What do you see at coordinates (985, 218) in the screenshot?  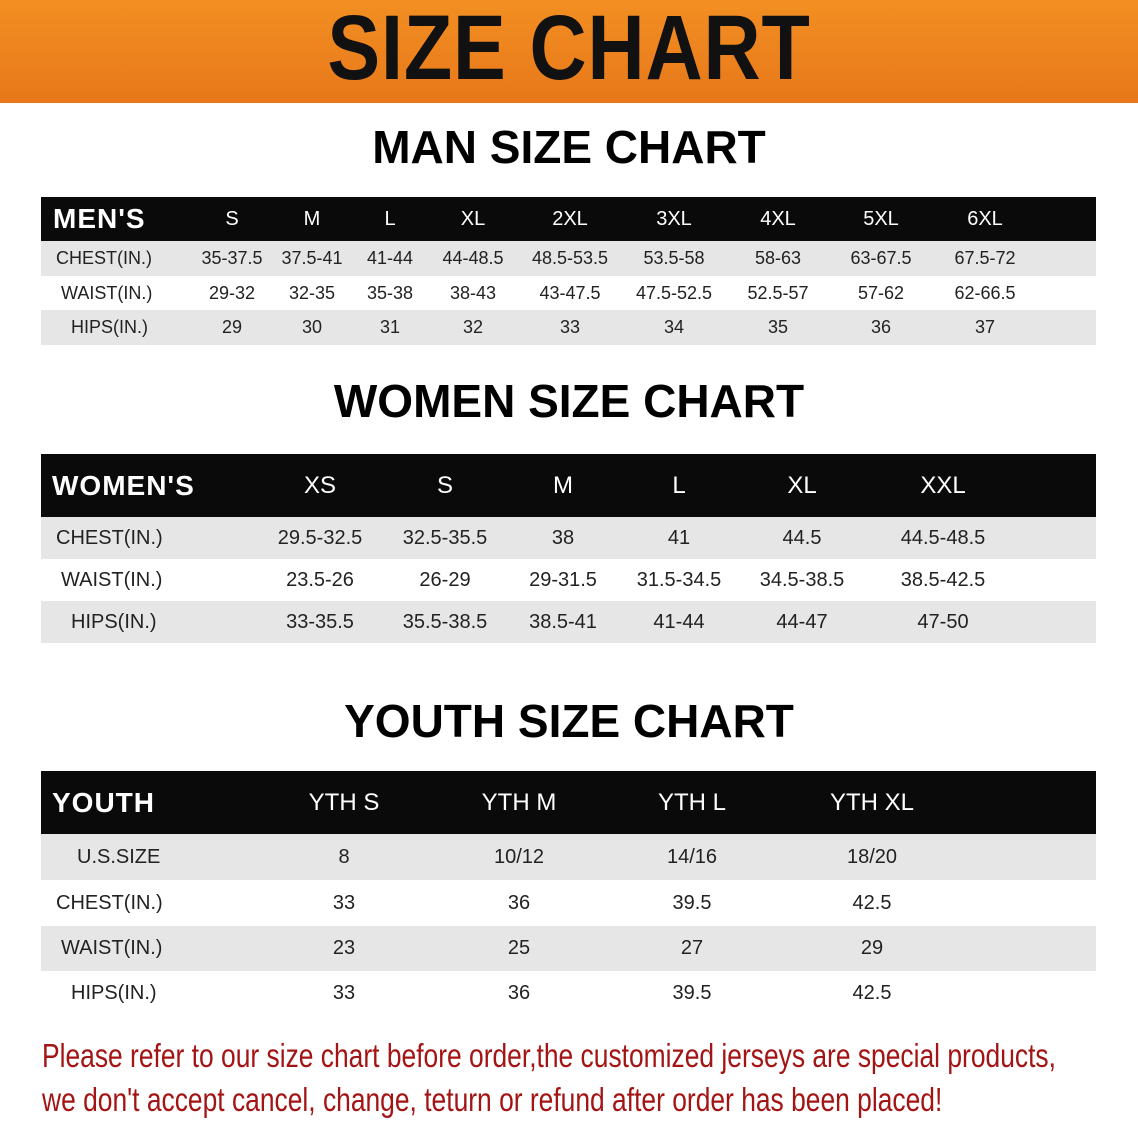 I see `size-header-cell: 6XL` at bounding box center [985, 218].